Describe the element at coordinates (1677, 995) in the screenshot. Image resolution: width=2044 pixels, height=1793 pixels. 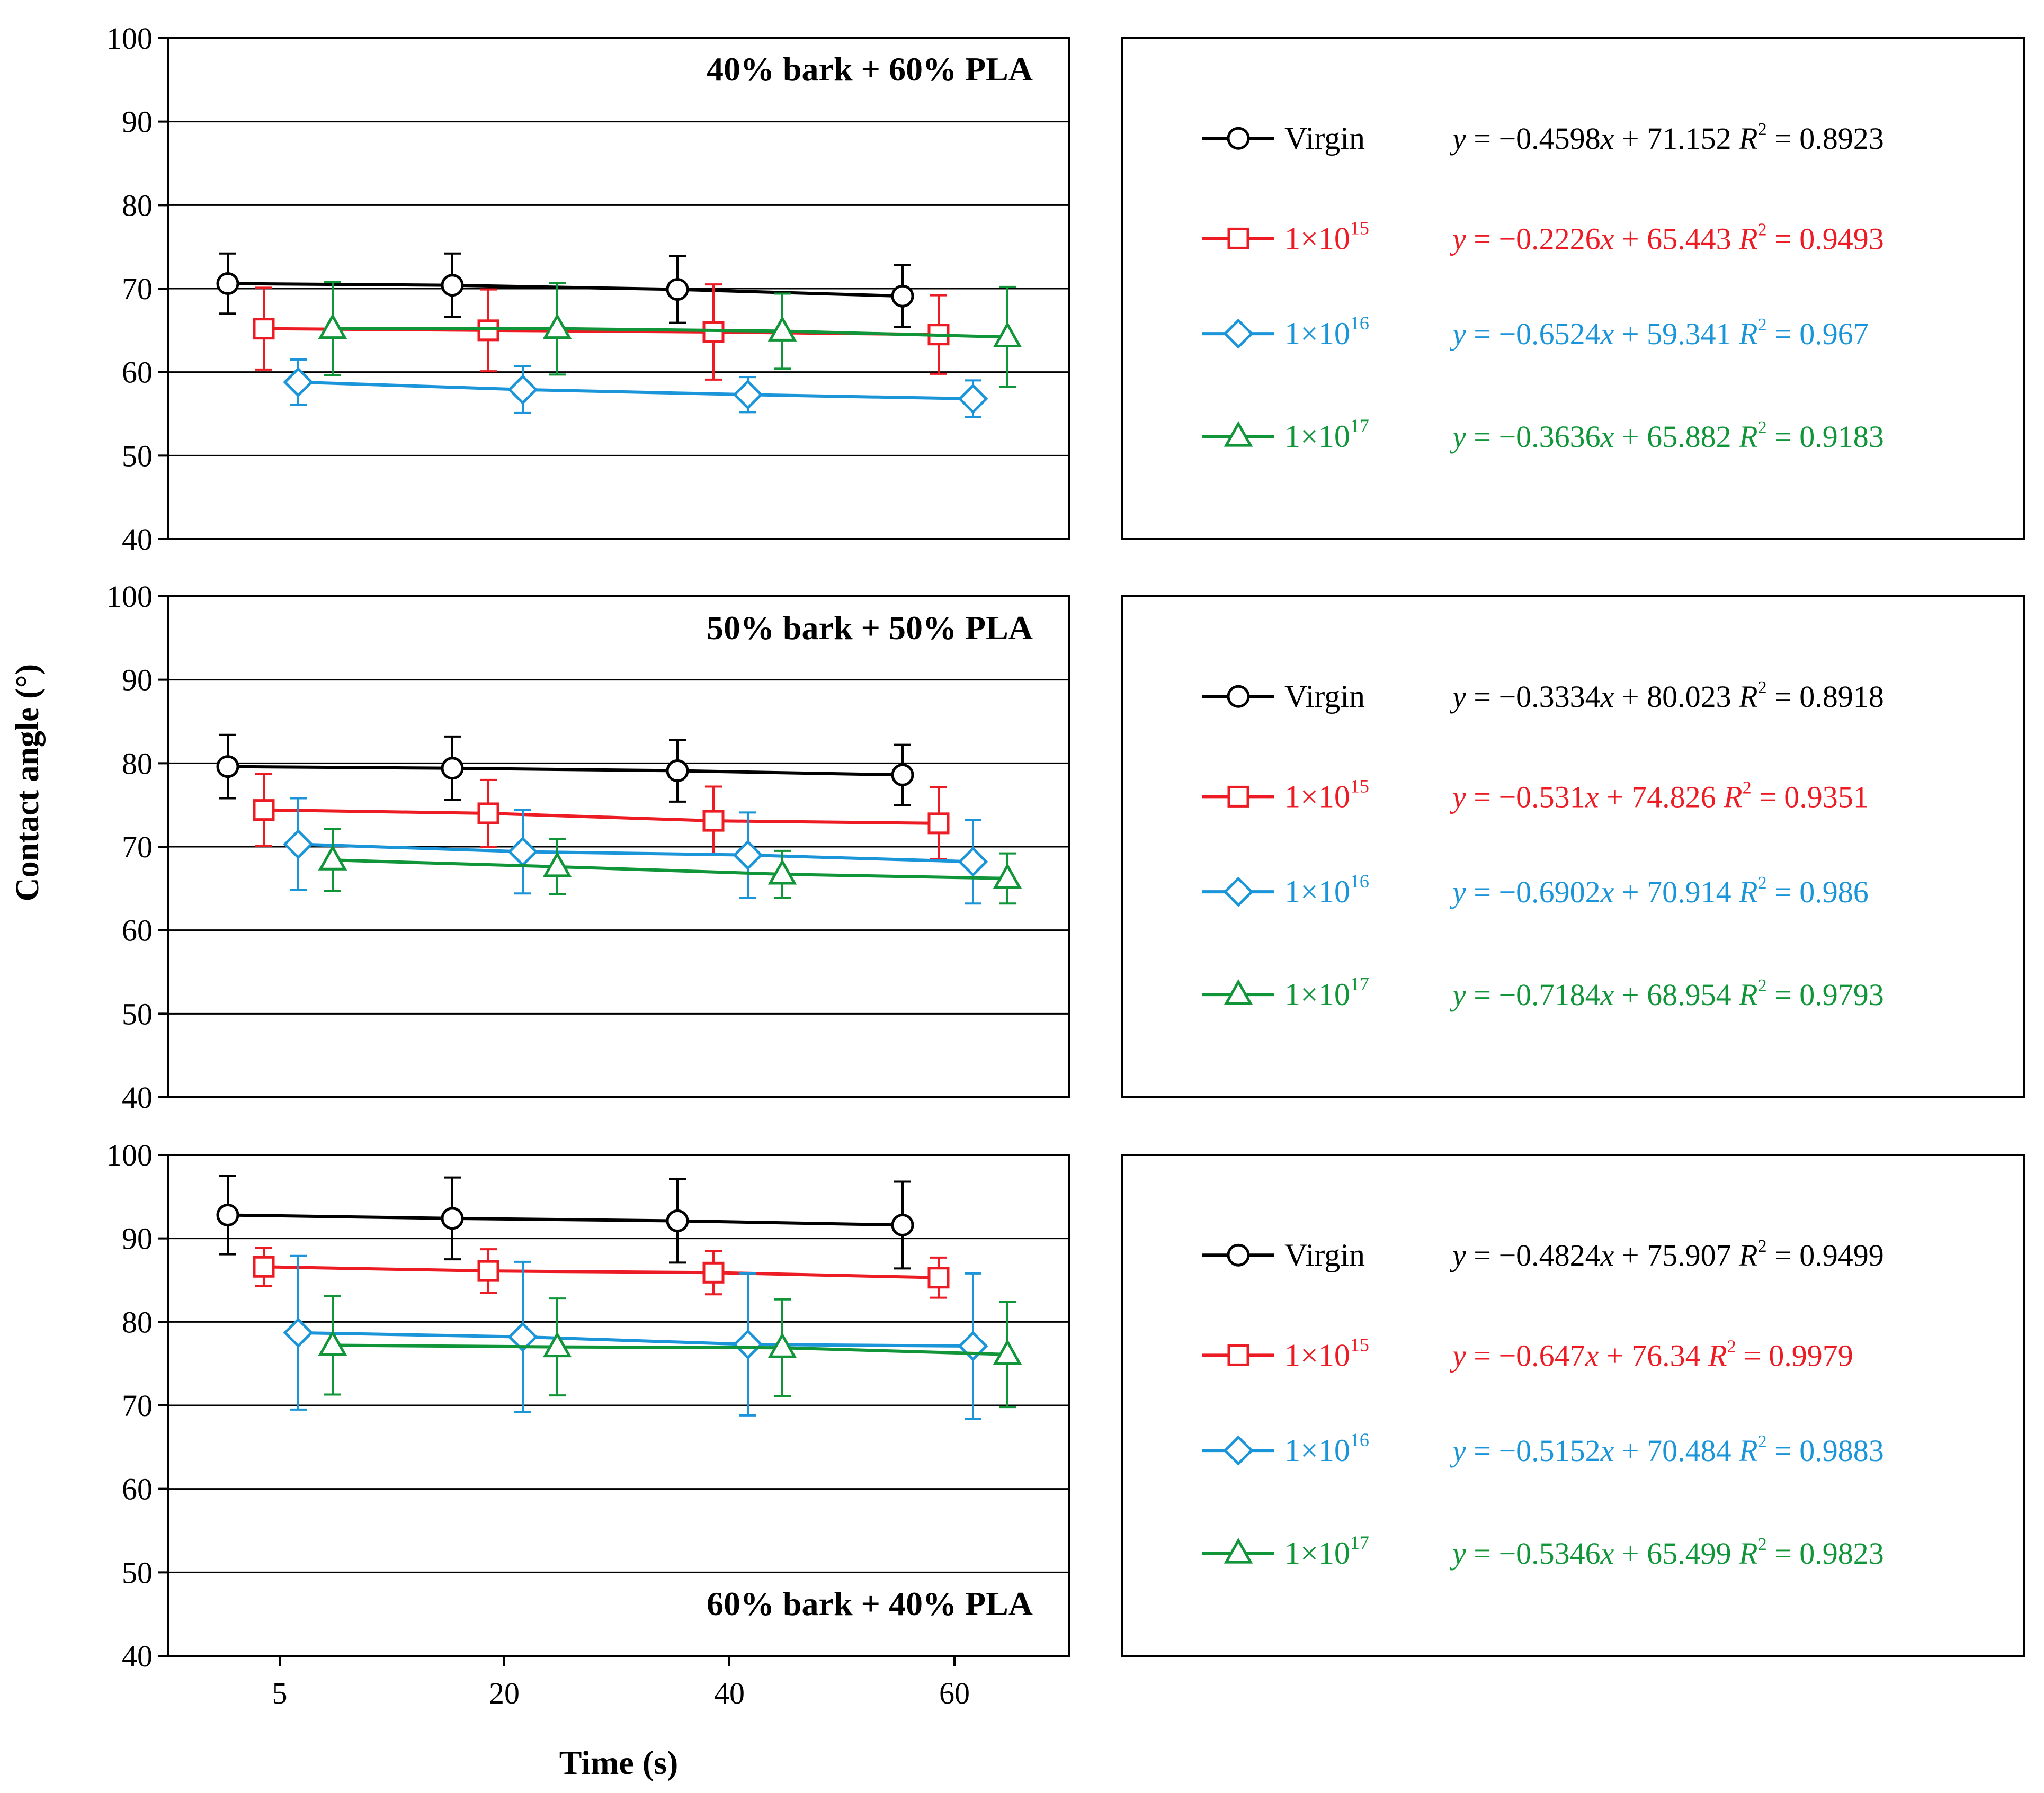
I see `equation-part: + 68.954` at that location.